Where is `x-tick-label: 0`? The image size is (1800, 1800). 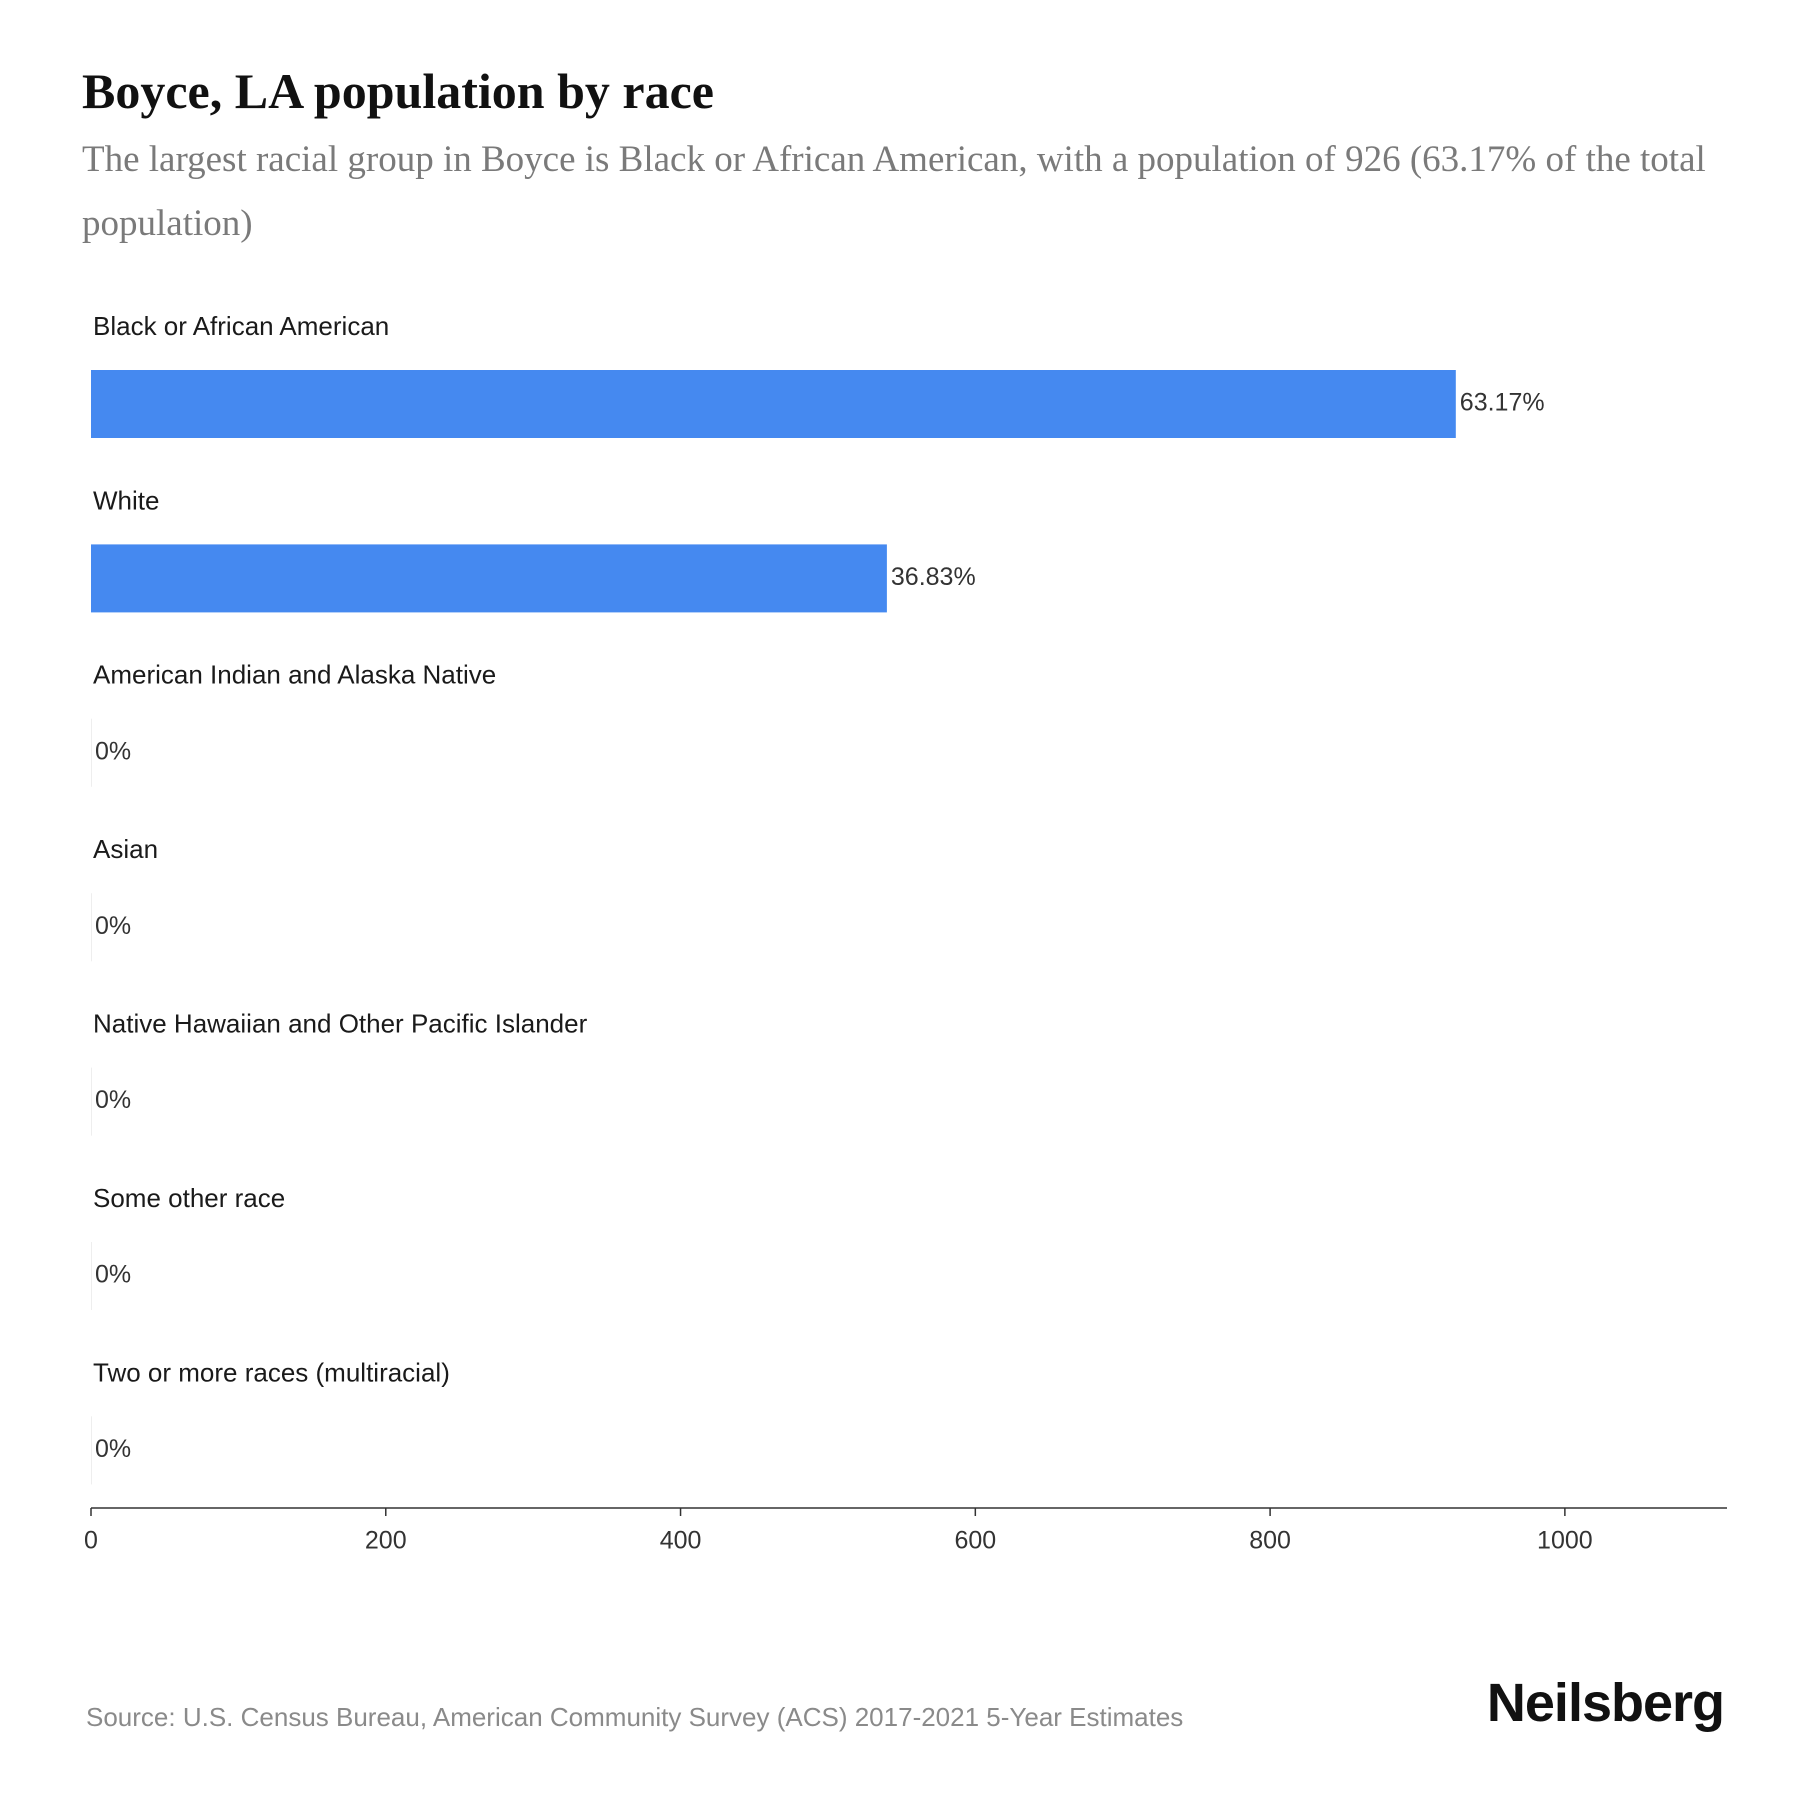
x-tick-label: 0 is located at coordinates (91, 1541).